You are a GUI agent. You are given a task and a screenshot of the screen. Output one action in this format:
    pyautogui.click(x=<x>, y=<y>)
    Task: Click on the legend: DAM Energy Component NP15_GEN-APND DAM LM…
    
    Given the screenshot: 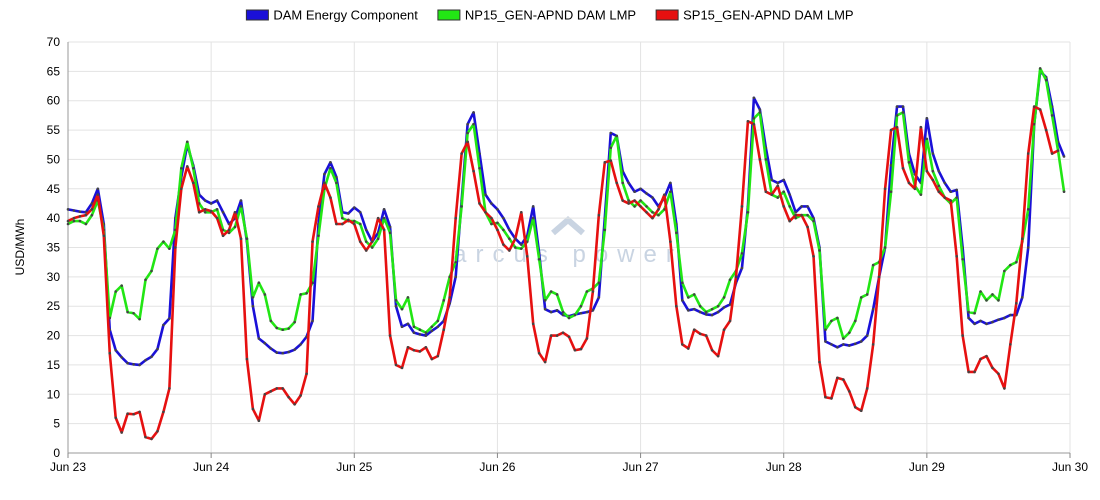 What is the action you would take?
    pyautogui.click(x=549, y=15)
    